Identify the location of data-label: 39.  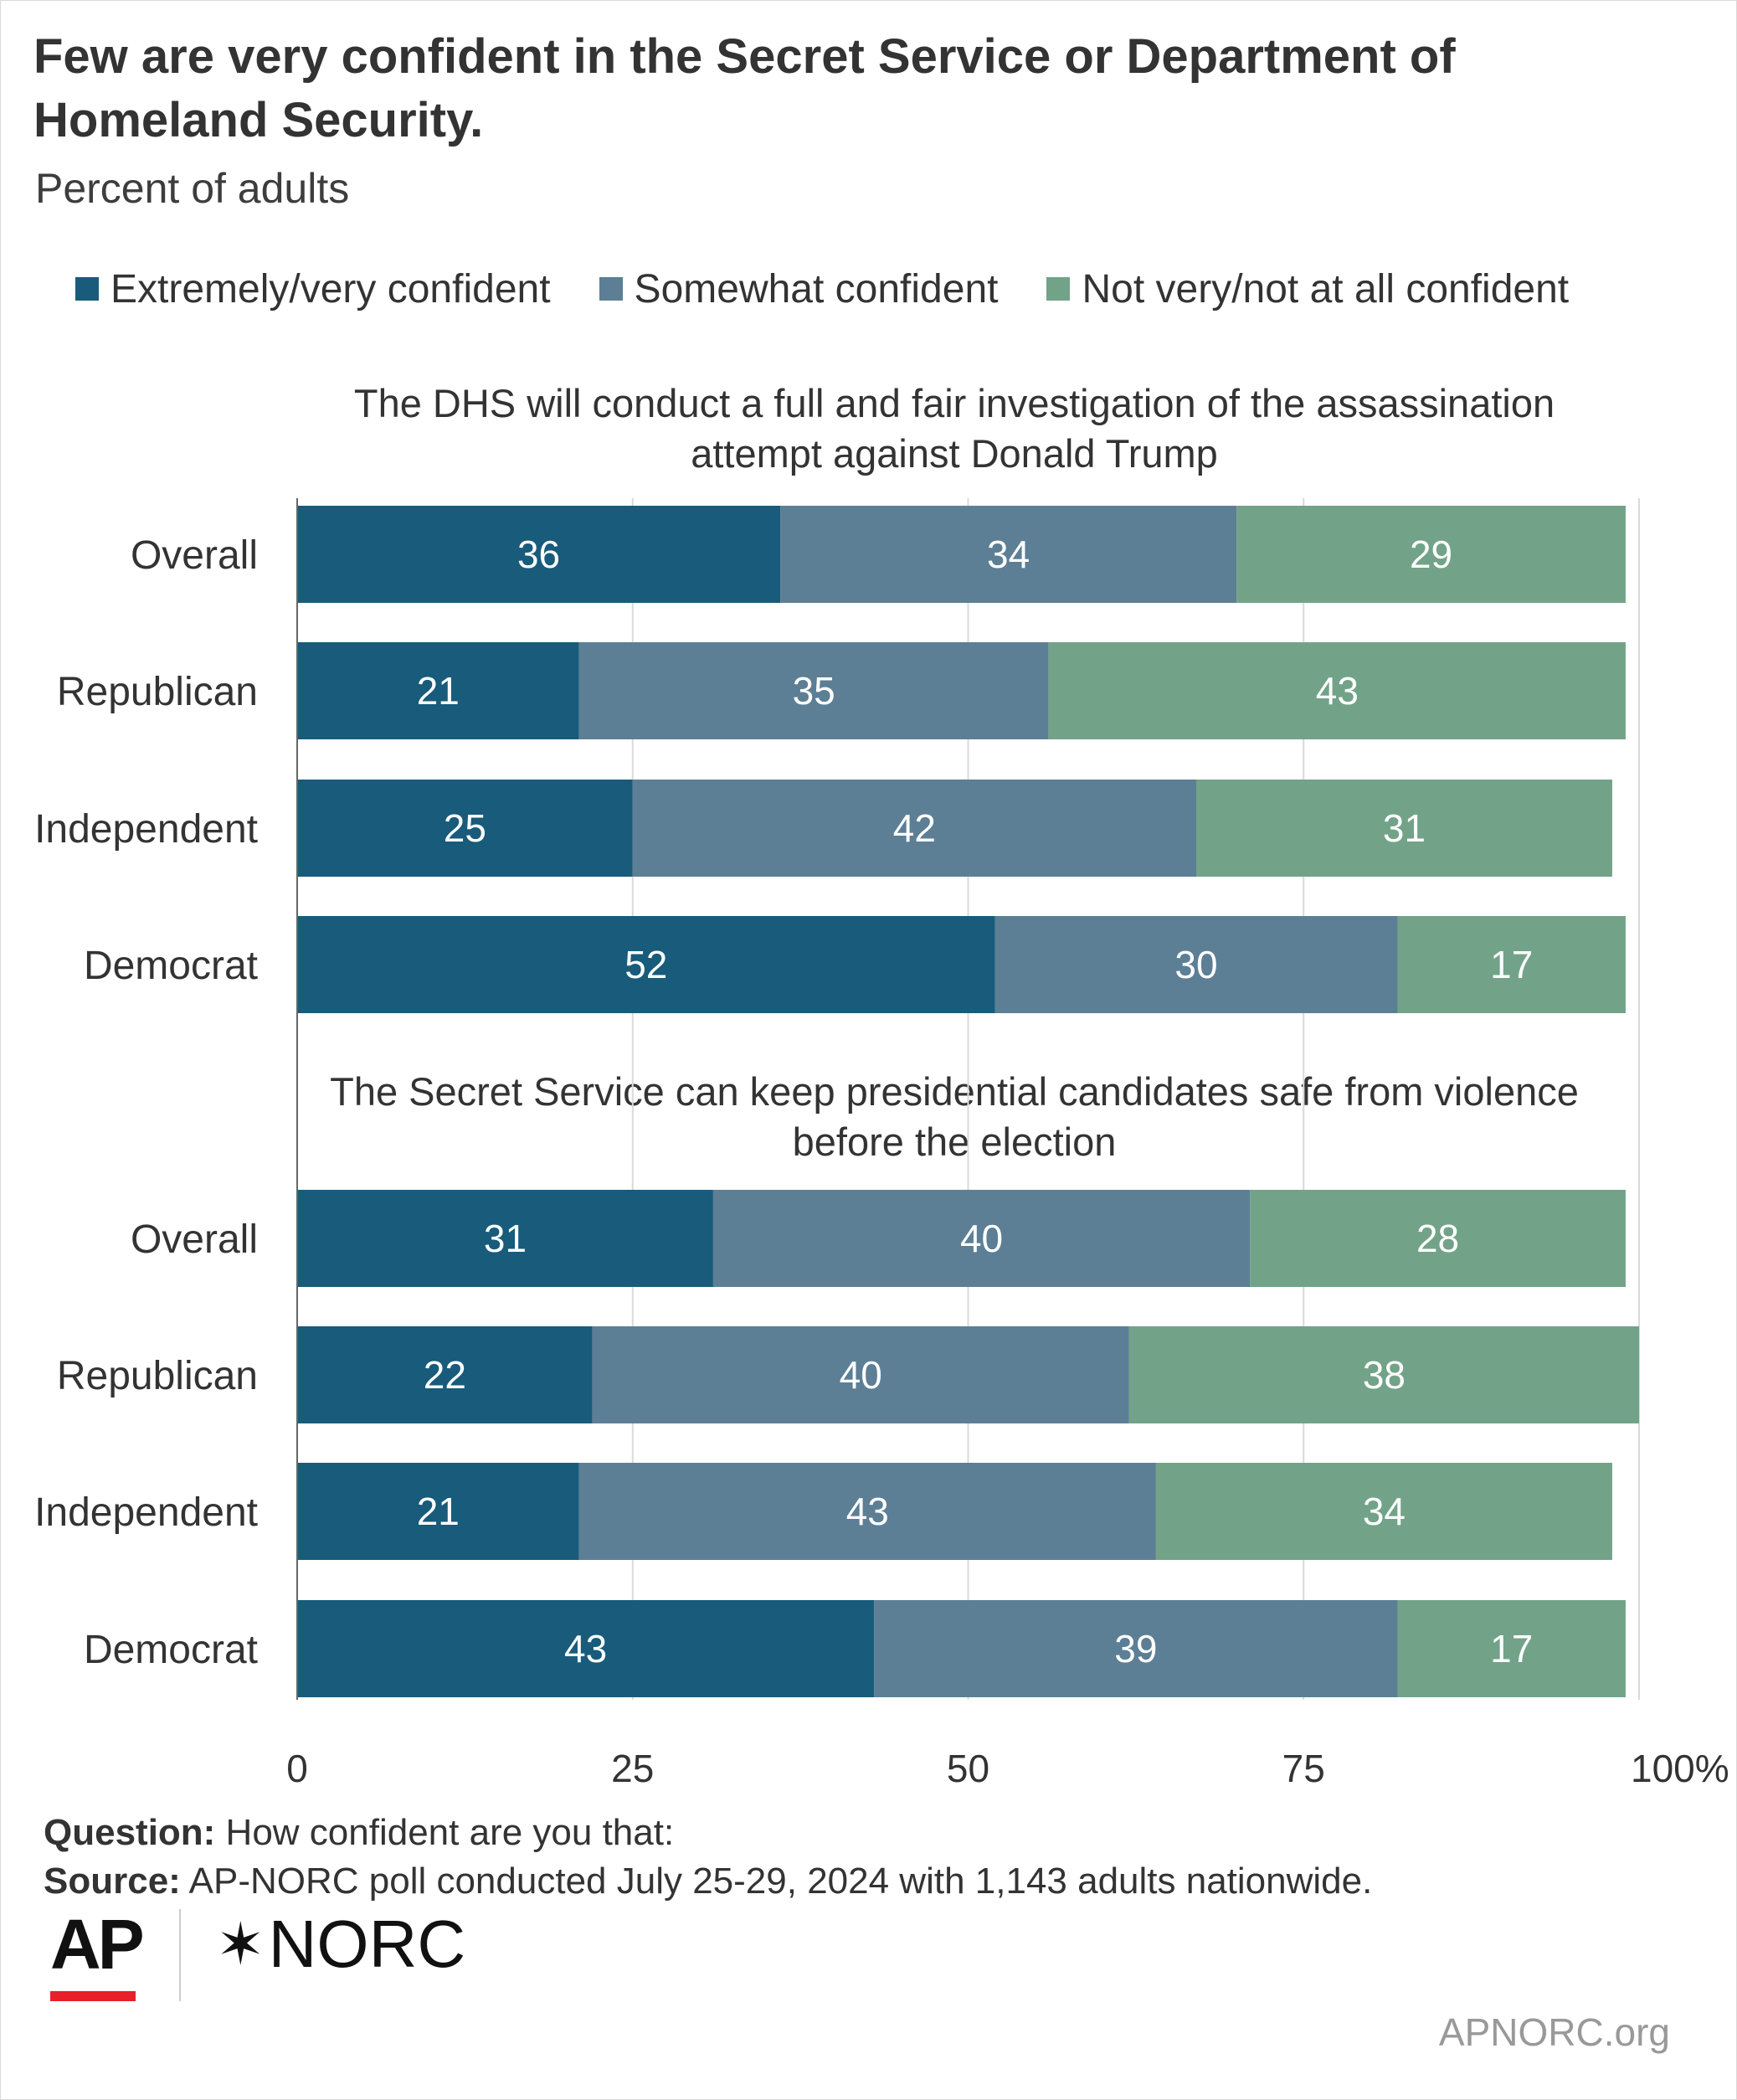
(1135, 1649).